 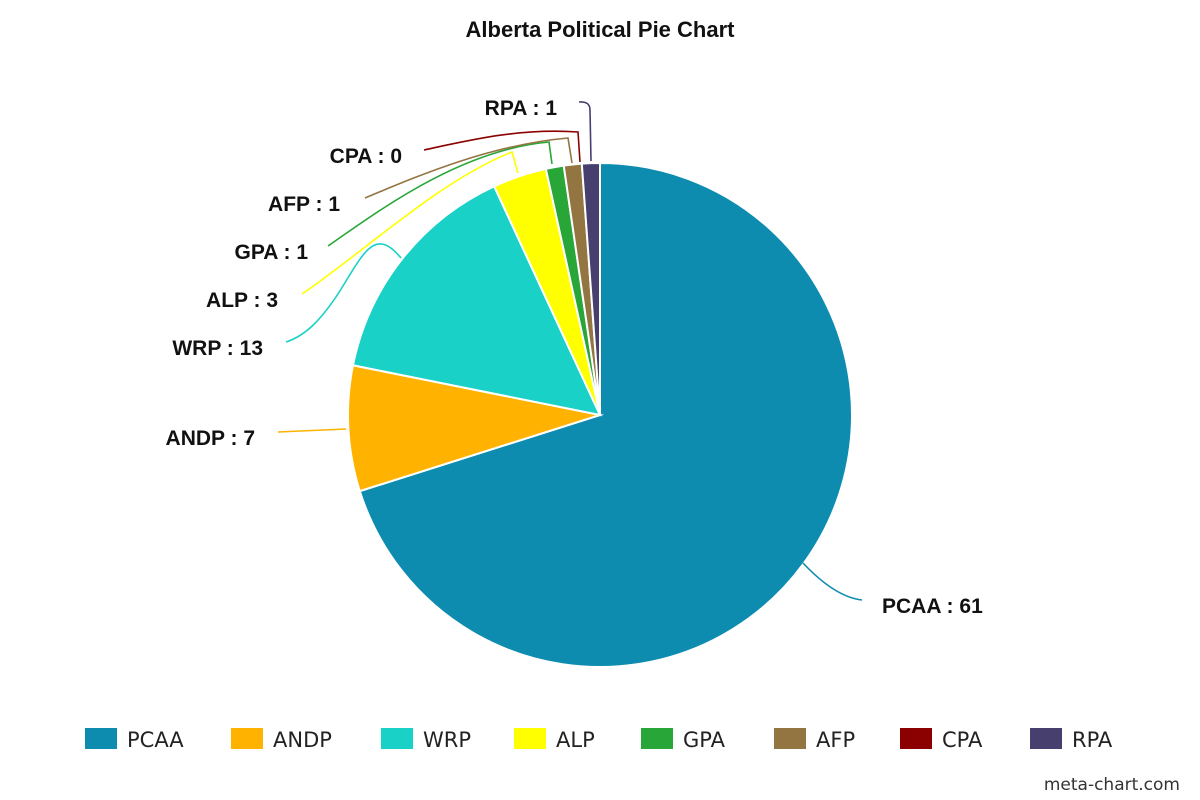 I want to click on leader-line-rpa, so click(x=585, y=131).